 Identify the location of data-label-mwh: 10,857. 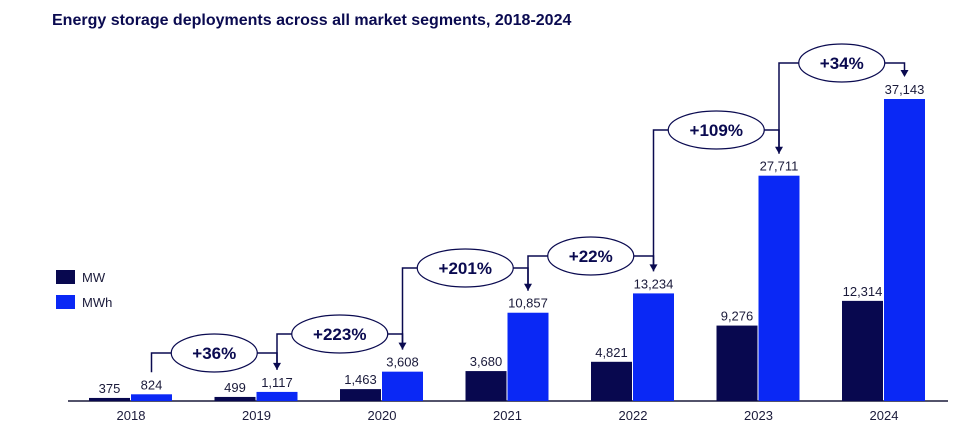
(528, 303).